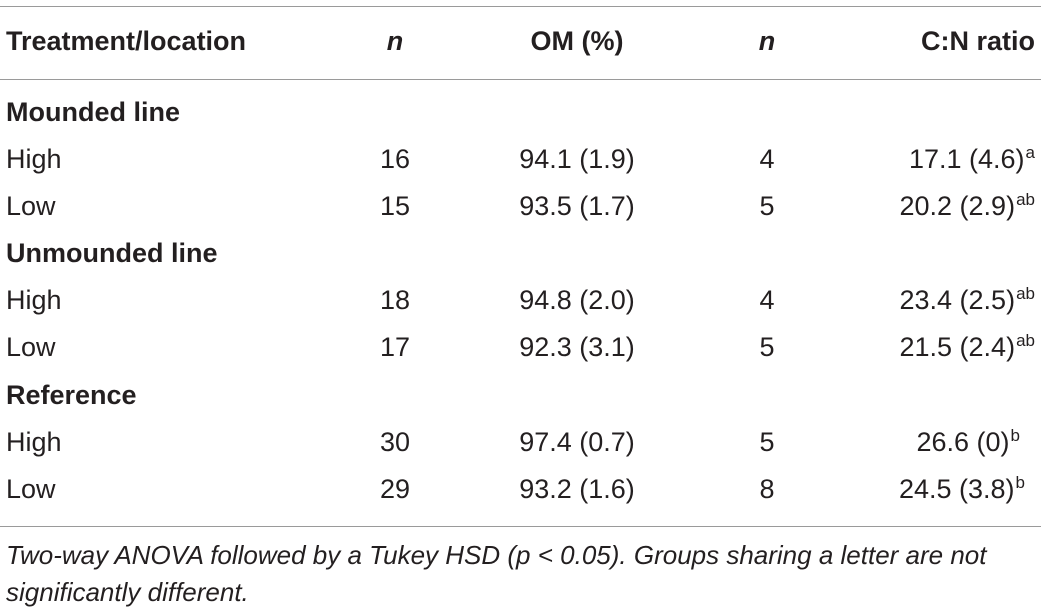 This screenshot has width=1041, height=612. I want to click on n-om-value: 15, so click(395, 206).